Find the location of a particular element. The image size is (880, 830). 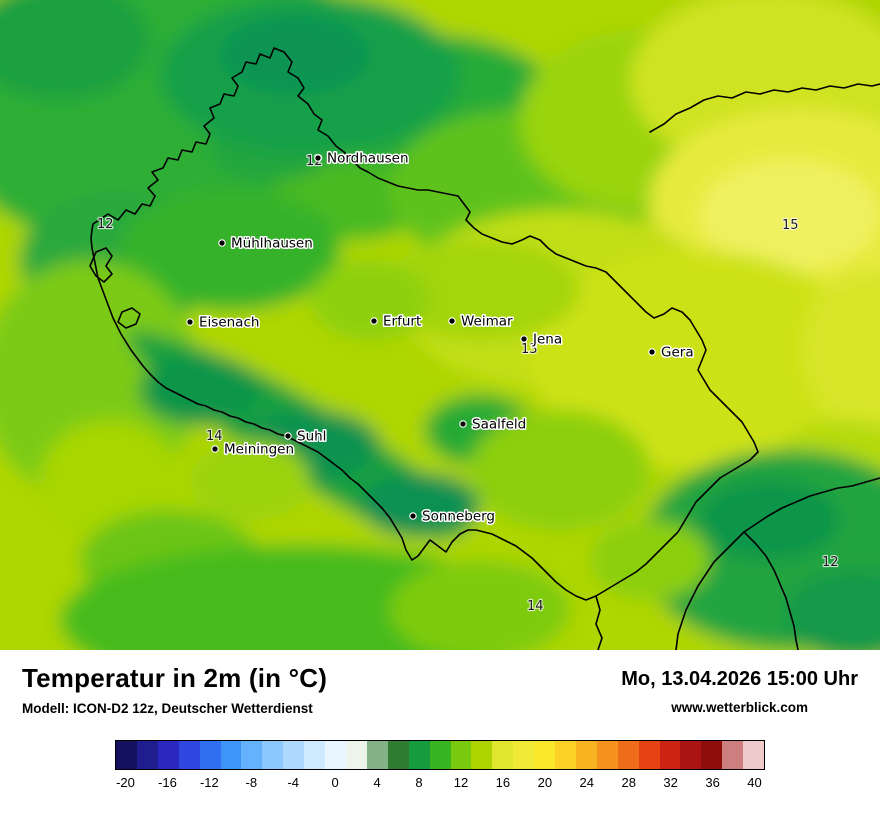

city-marker: Erfurt is located at coordinates (396, 321).